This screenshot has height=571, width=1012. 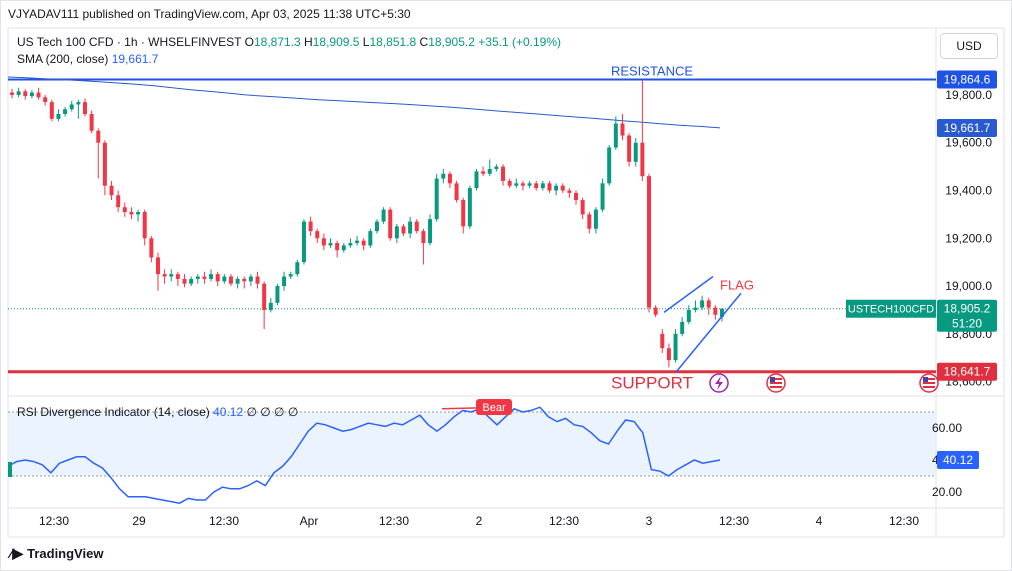 What do you see at coordinates (719, 383) in the screenshot?
I see `lightning-event-icon` at bounding box center [719, 383].